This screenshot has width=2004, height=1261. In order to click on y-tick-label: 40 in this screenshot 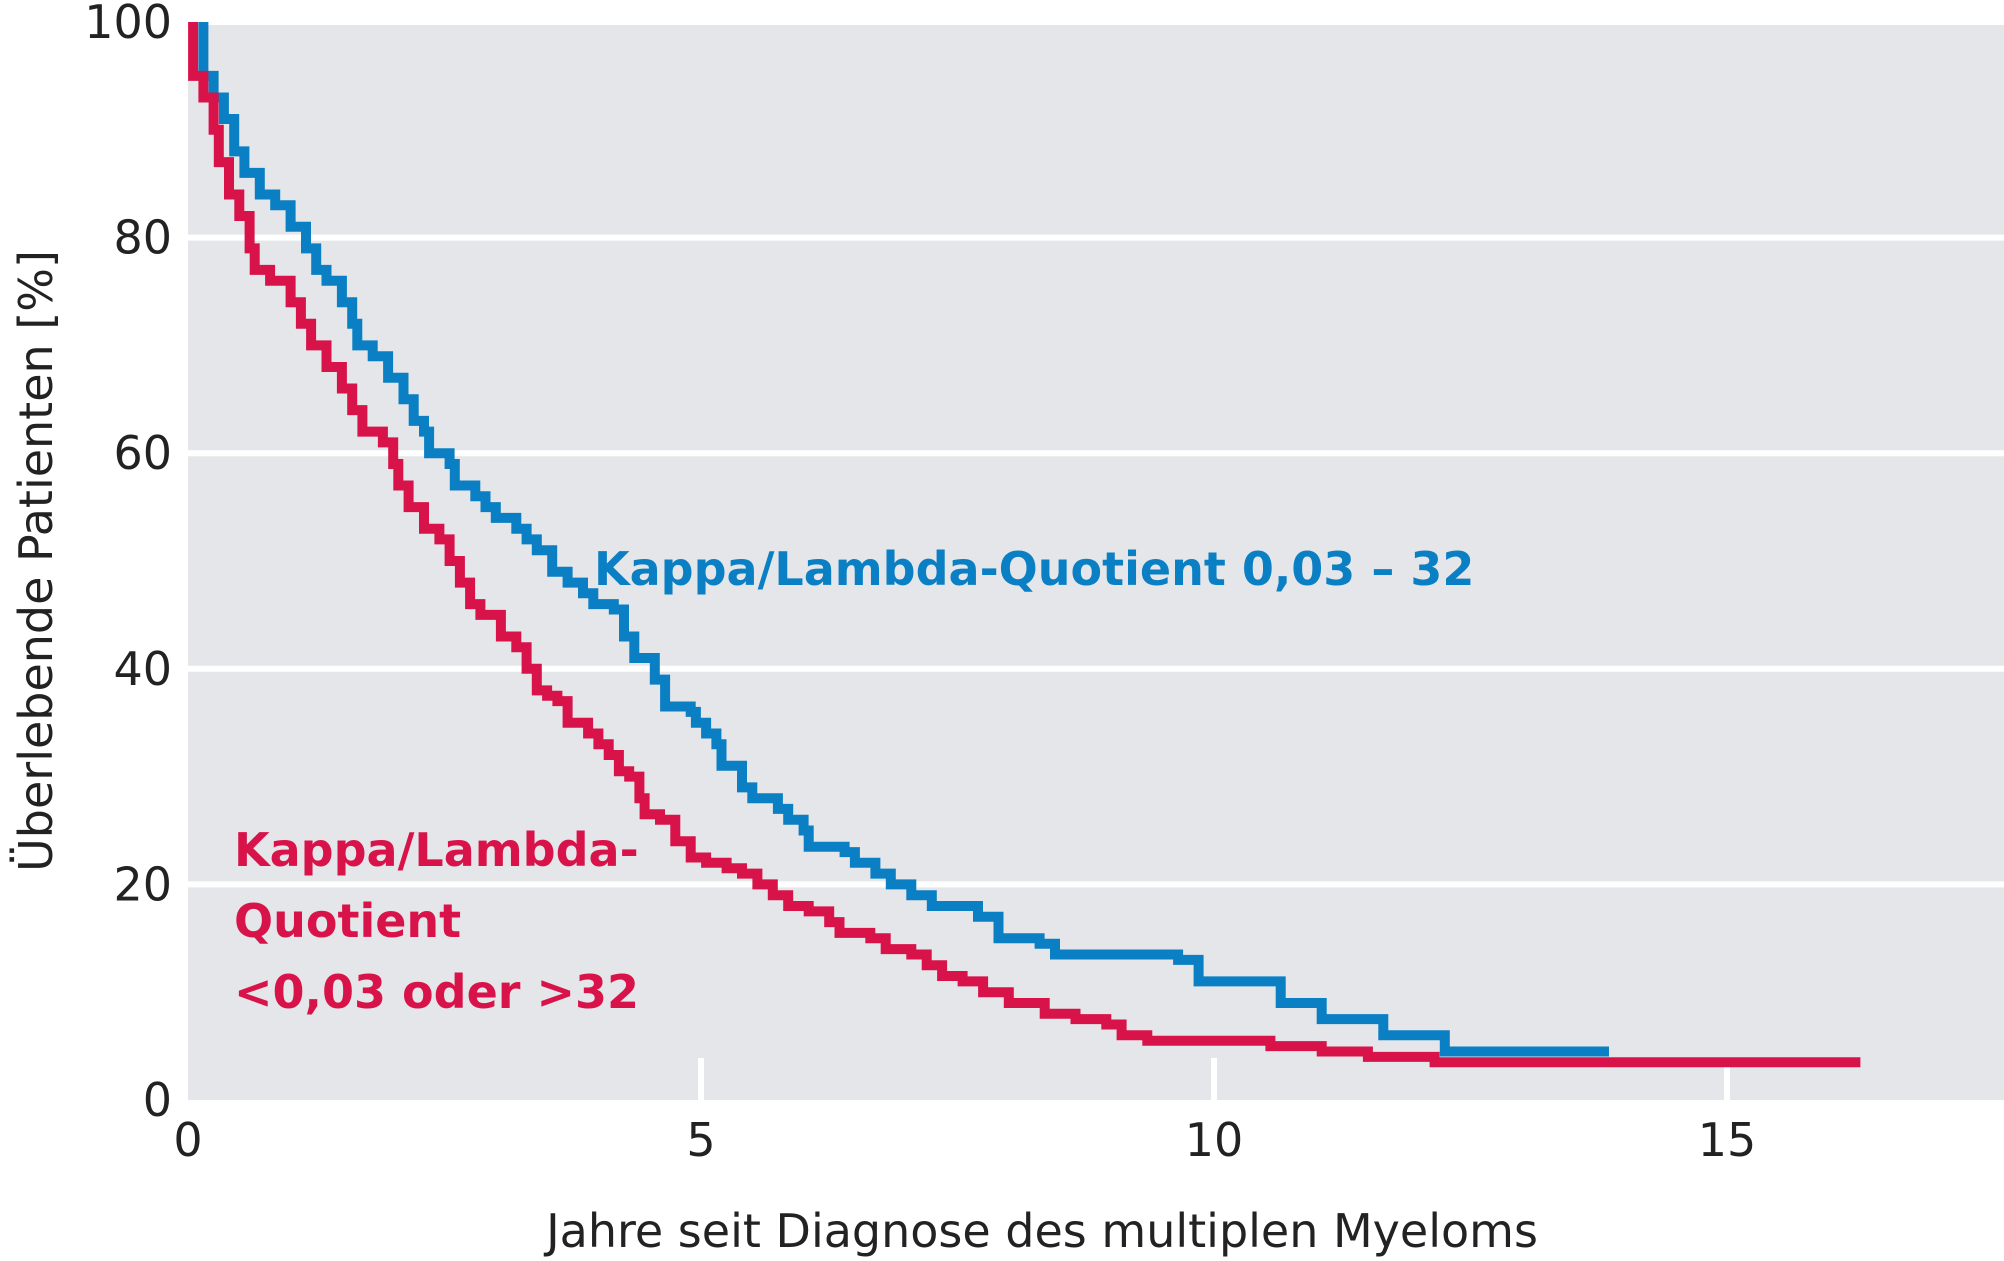, I will do `click(142, 669)`.